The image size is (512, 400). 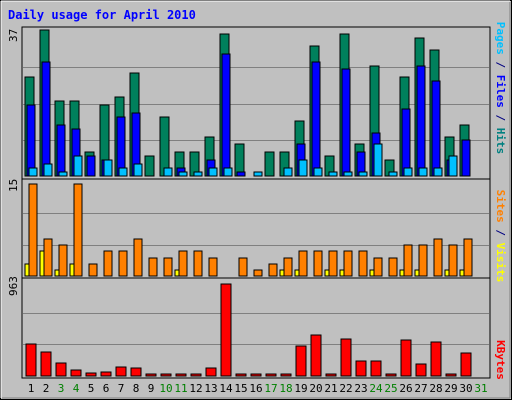 What do you see at coordinates (500, 233) in the screenshot?
I see `mid-ylabel-part: /` at bounding box center [500, 233].